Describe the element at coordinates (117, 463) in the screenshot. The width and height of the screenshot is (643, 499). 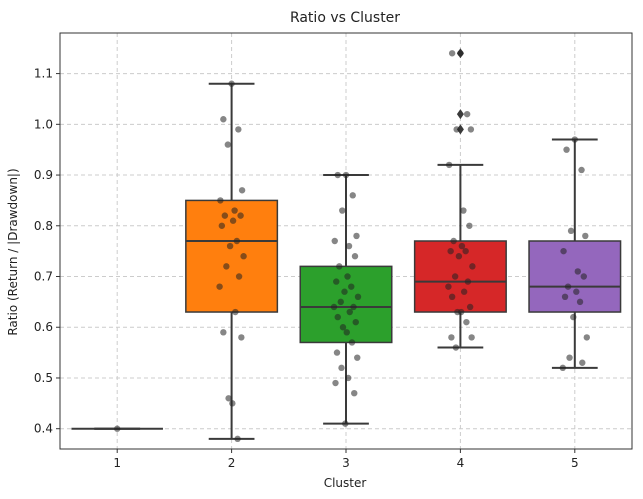
I see `x-tick-label: 1` at that location.